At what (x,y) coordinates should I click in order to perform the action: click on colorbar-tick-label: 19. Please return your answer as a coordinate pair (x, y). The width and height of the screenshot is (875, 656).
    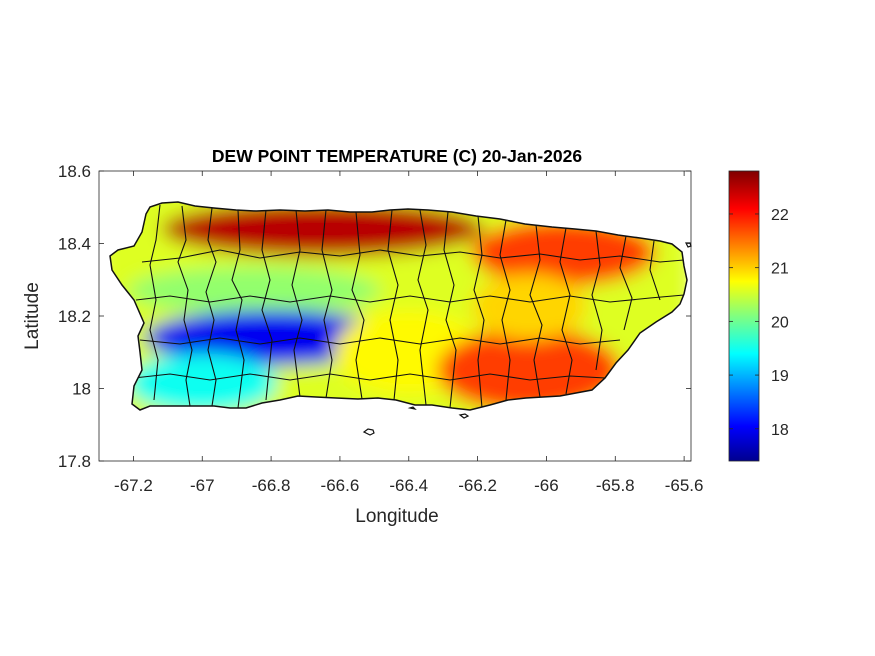
    Looking at the image, I should click on (780, 376).